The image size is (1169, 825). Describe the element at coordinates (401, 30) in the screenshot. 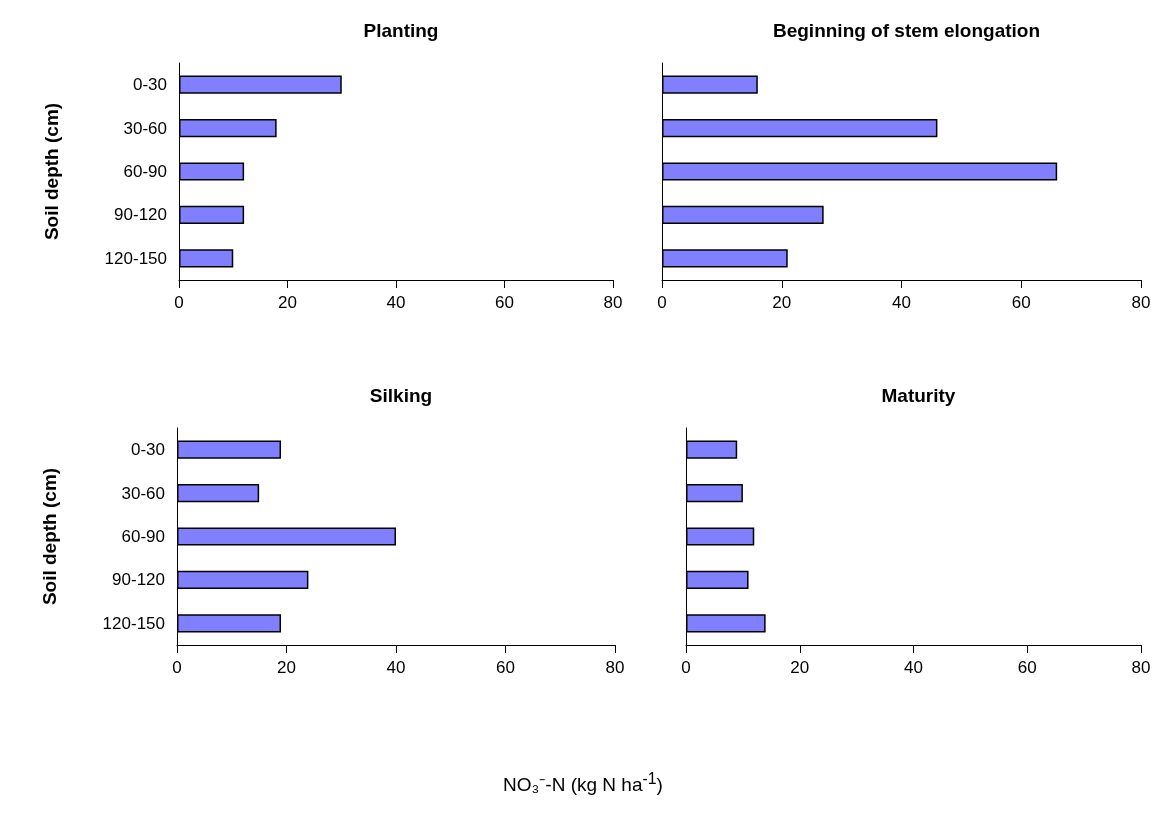

I see `chart-title: Planting` at that location.